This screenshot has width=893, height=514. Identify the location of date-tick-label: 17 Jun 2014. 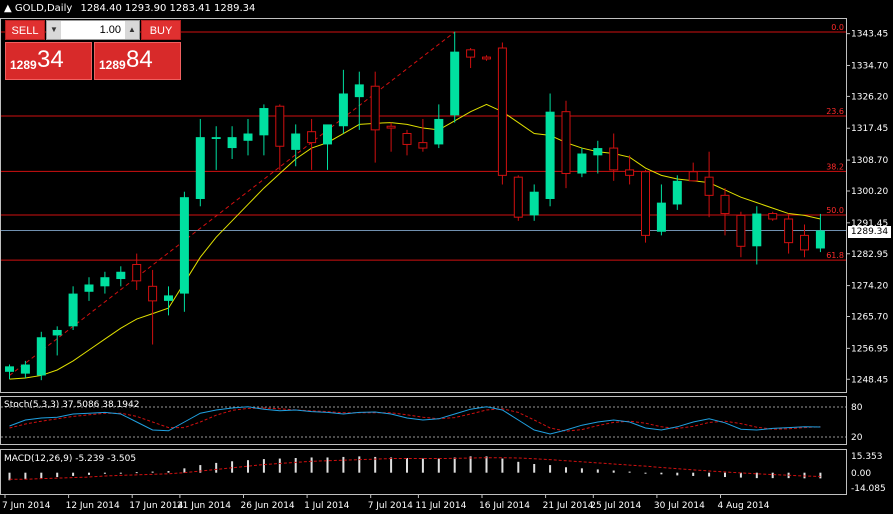
(156, 506).